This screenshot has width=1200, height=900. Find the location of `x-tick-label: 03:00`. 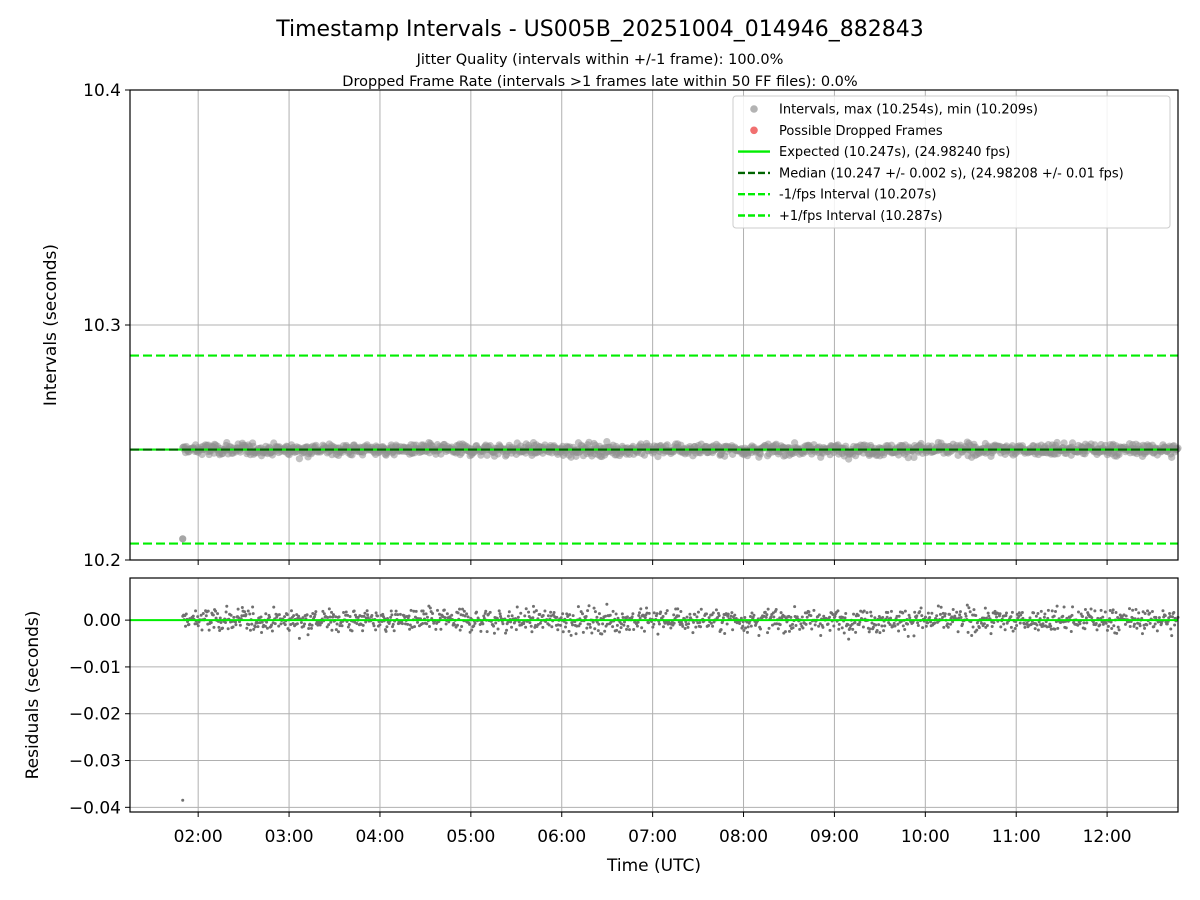

x-tick-label: 03:00 is located at coordinates (289, 837).